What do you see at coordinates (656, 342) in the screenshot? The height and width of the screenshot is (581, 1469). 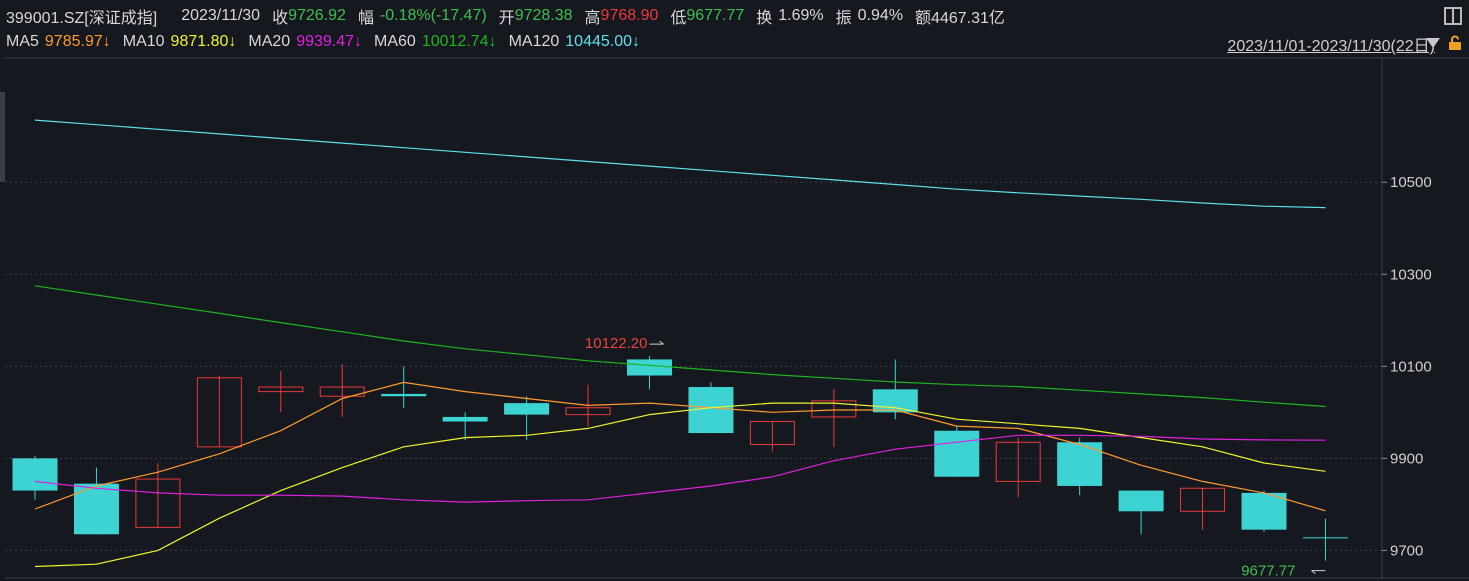 I see `max-arrow-icon` at bounding box center [656, 342].